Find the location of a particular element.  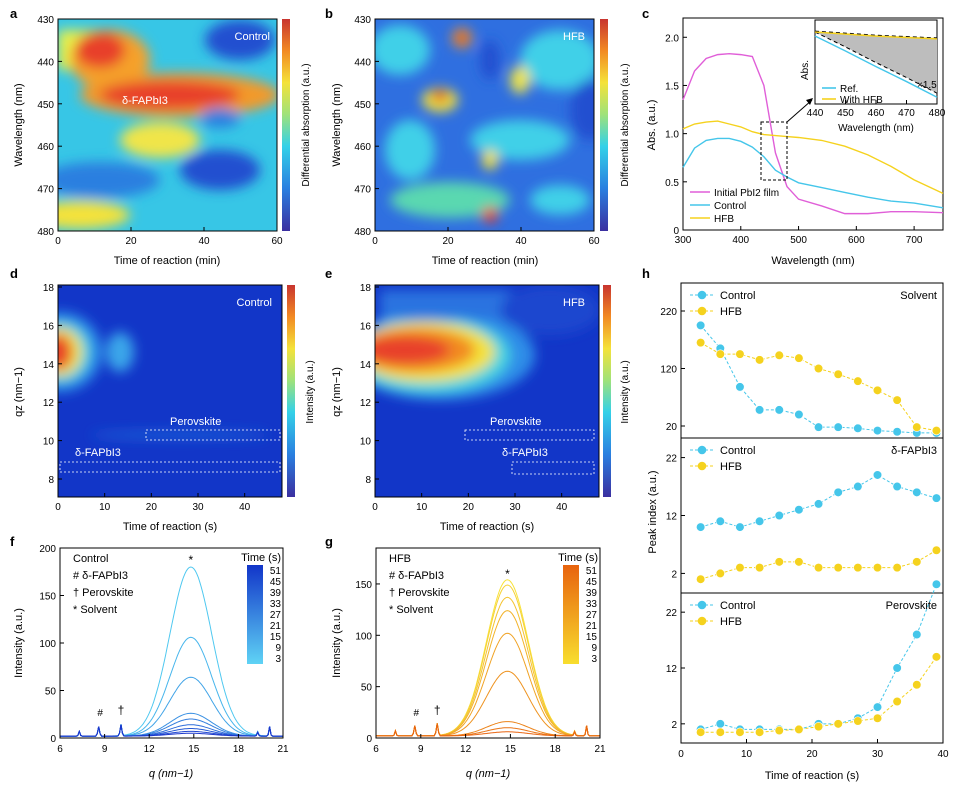

ylabel-b: Wavelength (nm) is located at coordinates (337, 124).